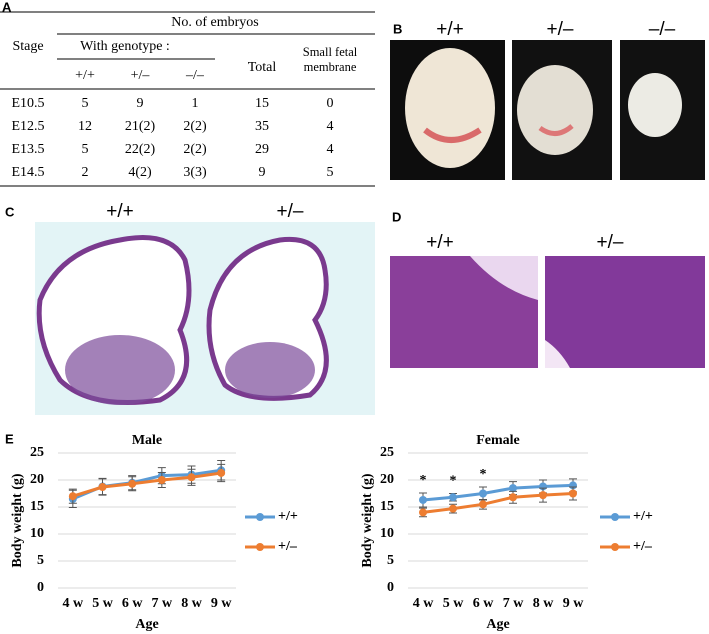  I want to click on histology, so click(547, 312).